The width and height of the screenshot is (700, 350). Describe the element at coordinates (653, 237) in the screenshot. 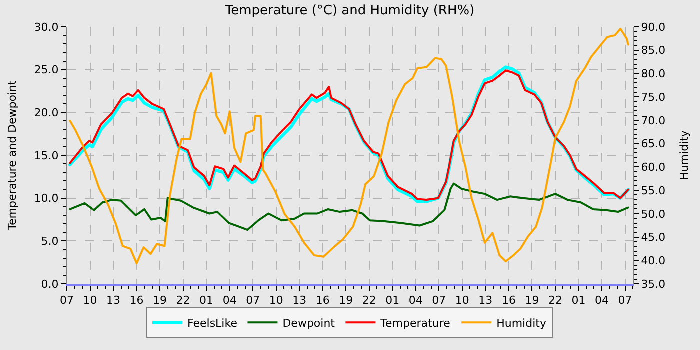

I see `y2-tick-label: 45.0` at that location.